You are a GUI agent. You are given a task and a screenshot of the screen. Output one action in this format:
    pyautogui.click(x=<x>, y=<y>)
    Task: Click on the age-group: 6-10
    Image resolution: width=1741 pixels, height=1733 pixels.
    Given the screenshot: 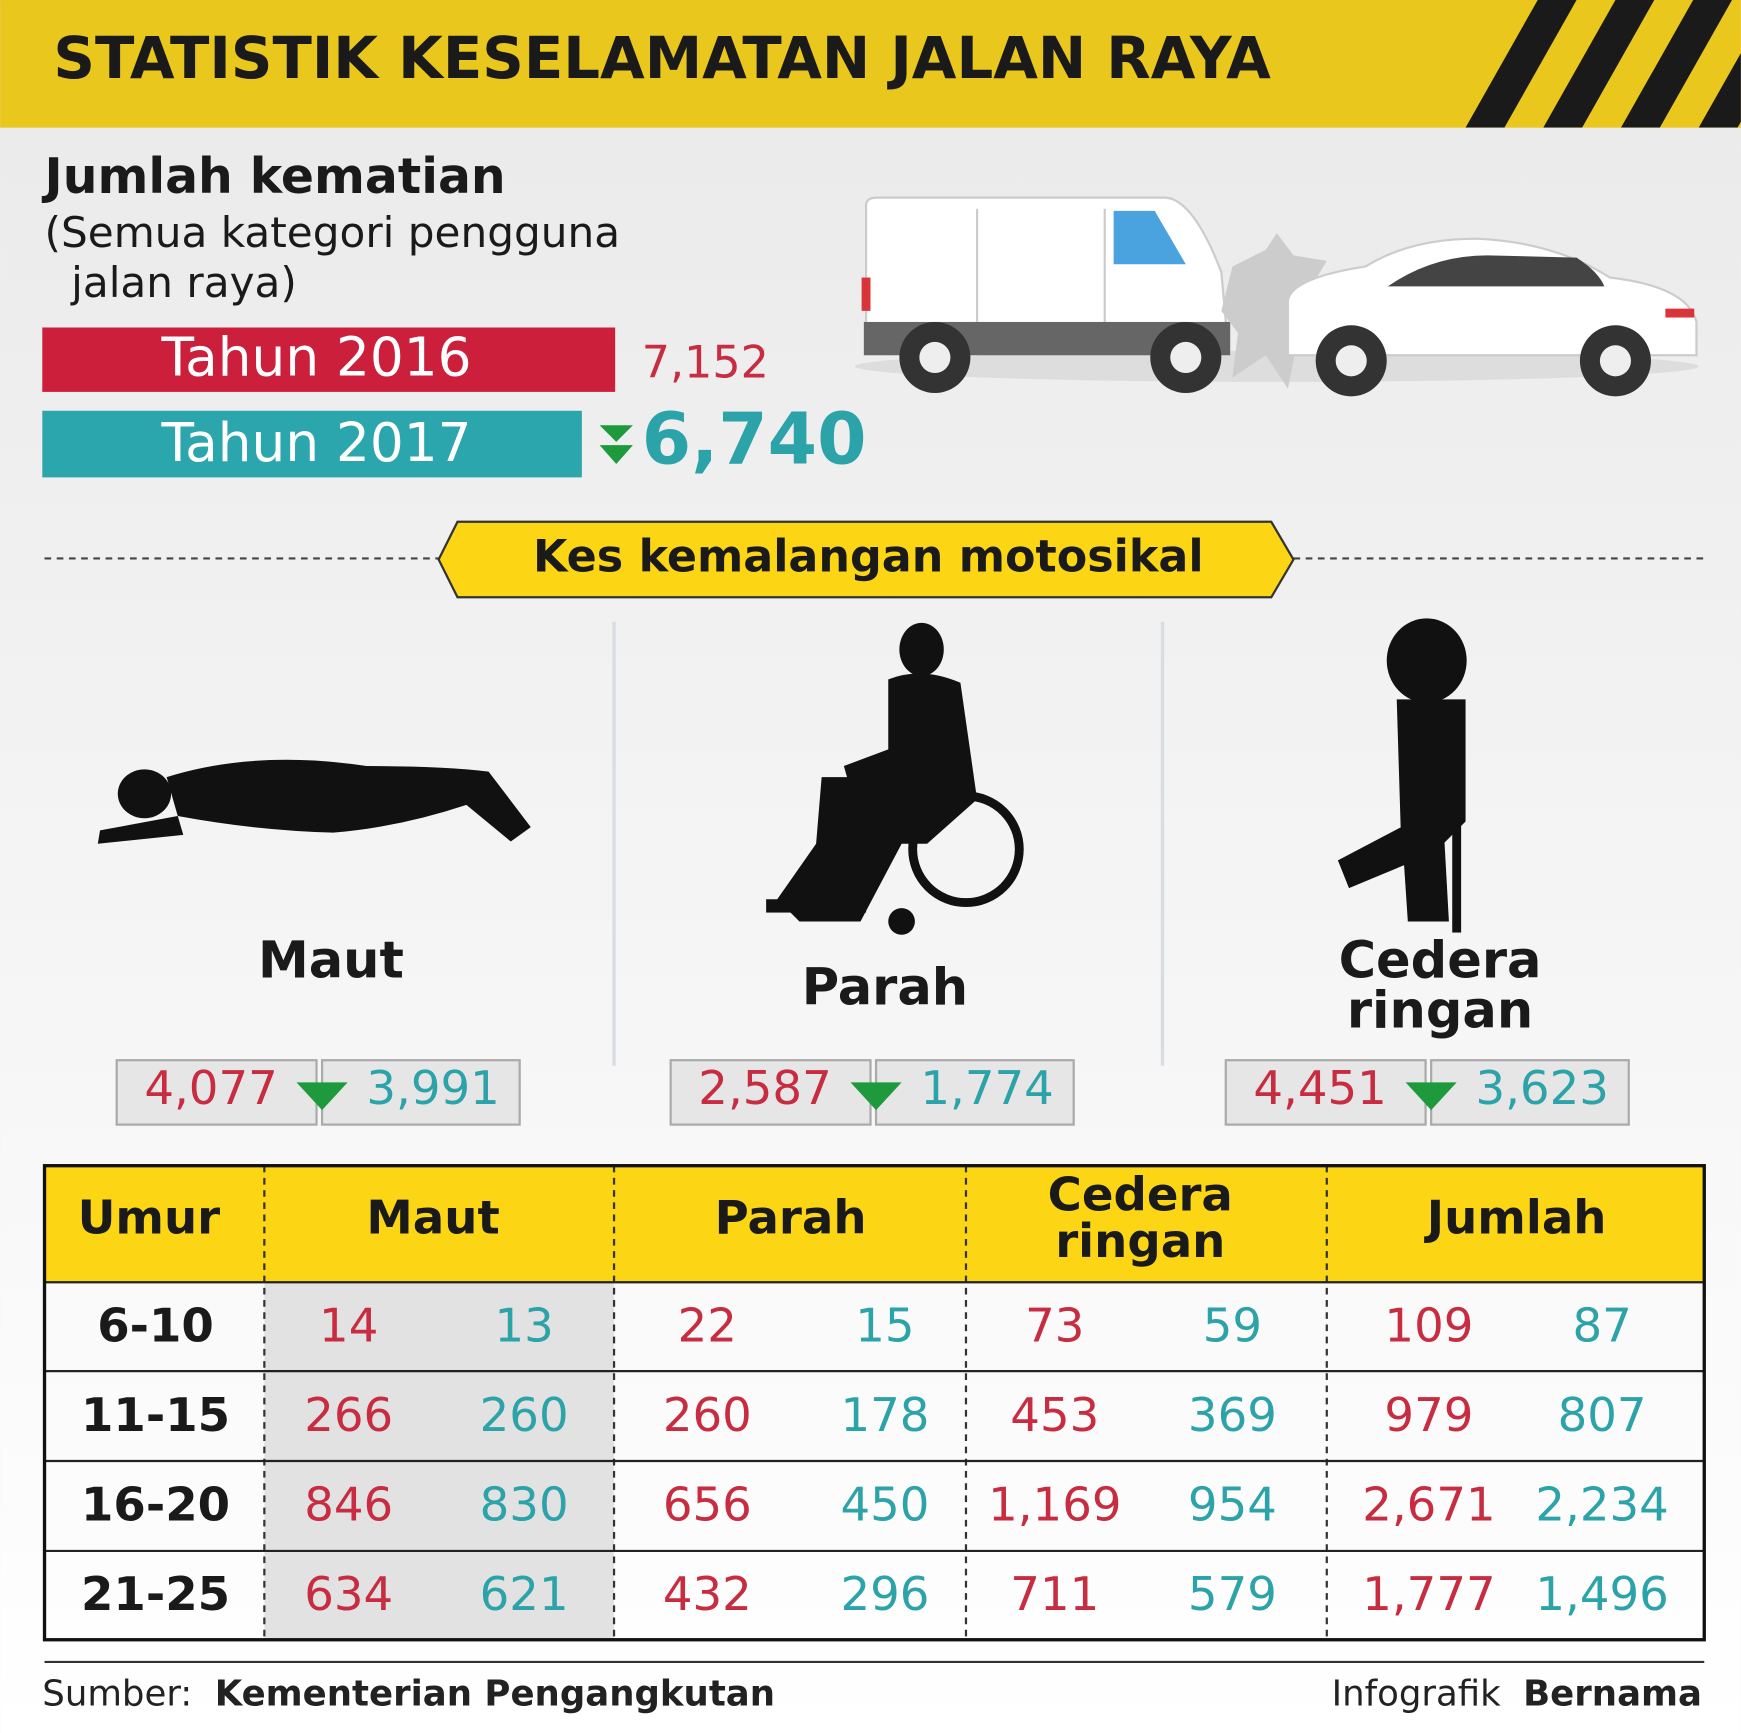 What is the action you would take?
    pyautogui.click(x=155, y=1325)
    